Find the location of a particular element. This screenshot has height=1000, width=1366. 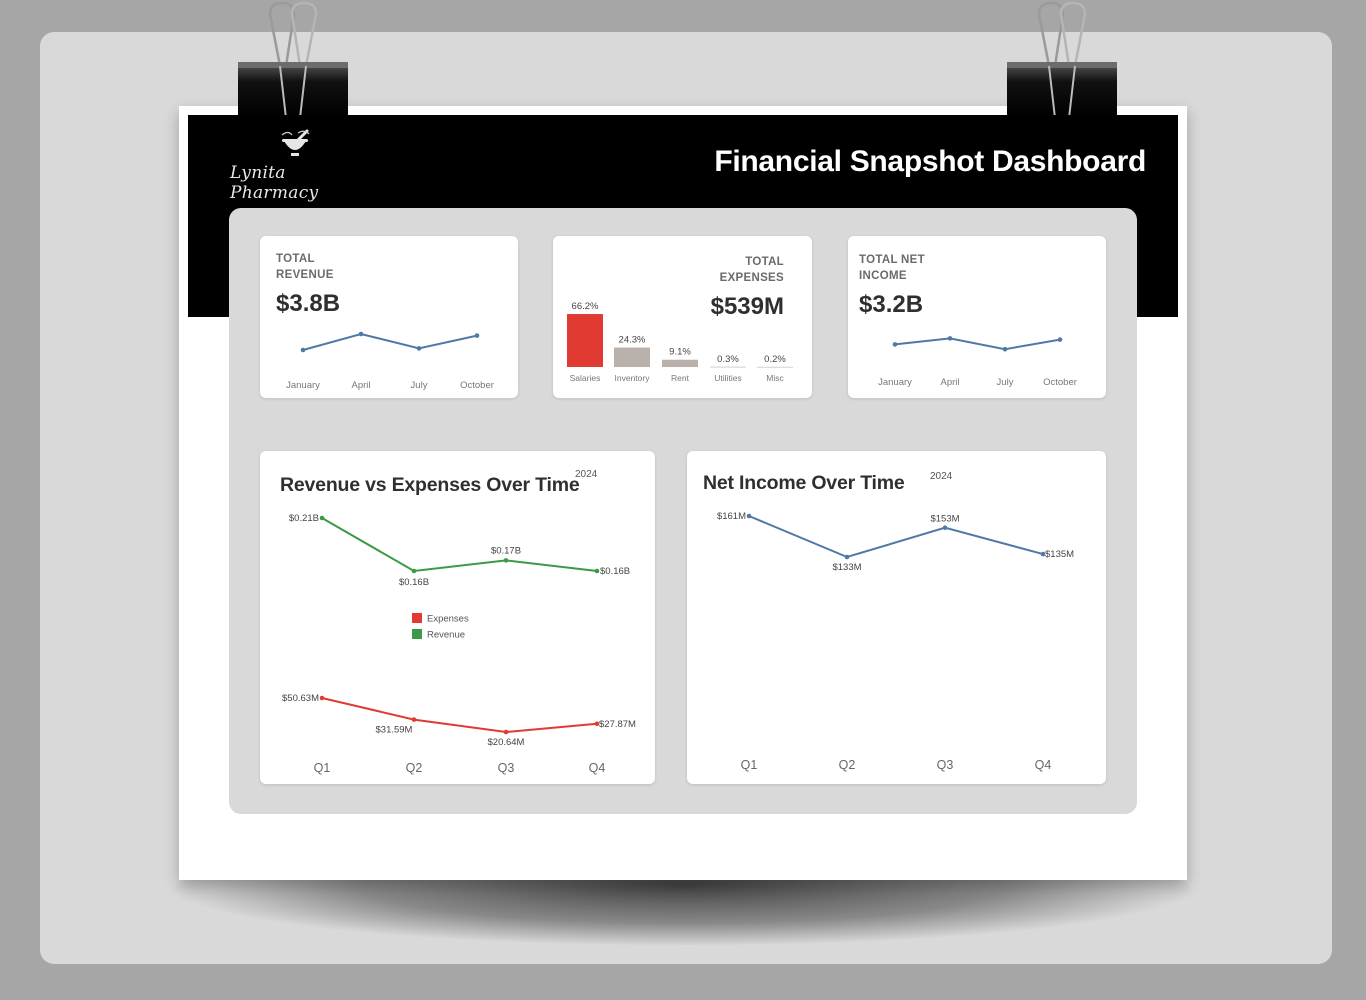

expense-bar-label: 0.2% is located at coordinates (775, 359).